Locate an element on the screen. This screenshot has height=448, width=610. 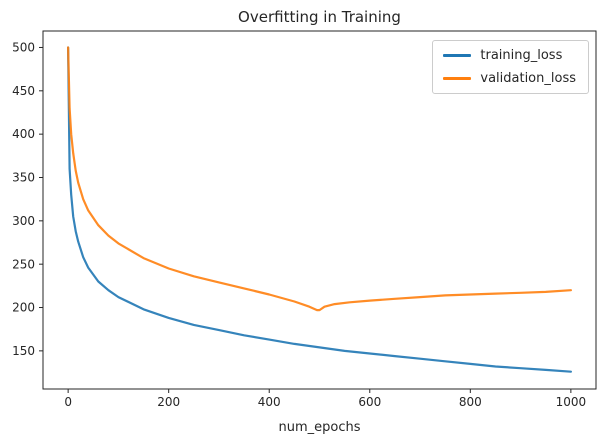
y-tick-label: 500 is located at coordinates (23, 48).